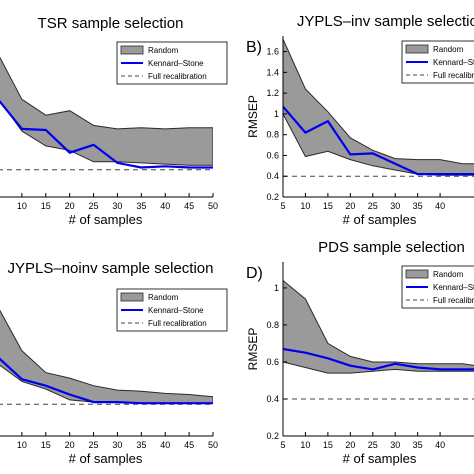  What do you see at coordinates (272, 52) in the screenshot?
I see `y-tick-label: 1.6` at bounding box center [272, 52].